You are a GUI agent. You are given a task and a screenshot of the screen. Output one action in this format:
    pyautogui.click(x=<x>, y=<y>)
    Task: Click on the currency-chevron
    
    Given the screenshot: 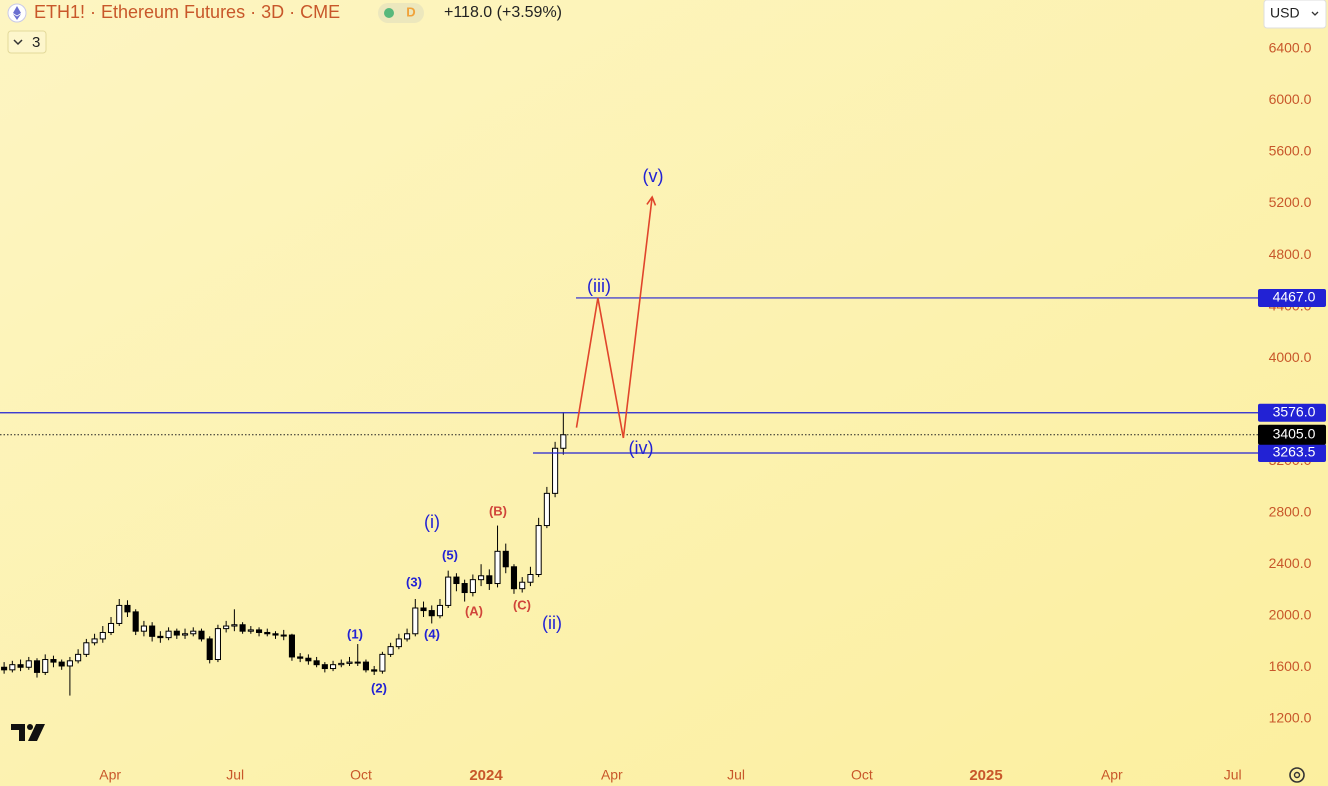 What is the action you would take?
    pyautogui.click(x=1315, y=13)
    